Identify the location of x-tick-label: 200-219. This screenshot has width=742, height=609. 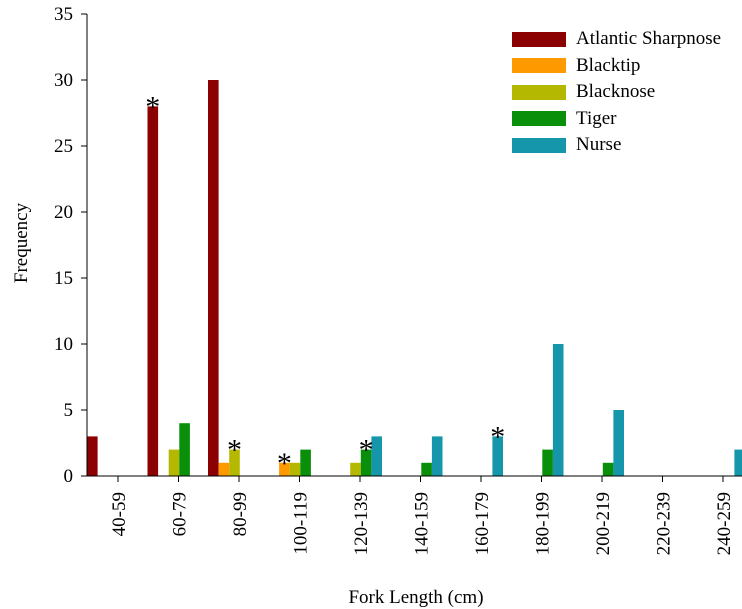
(603, 523).